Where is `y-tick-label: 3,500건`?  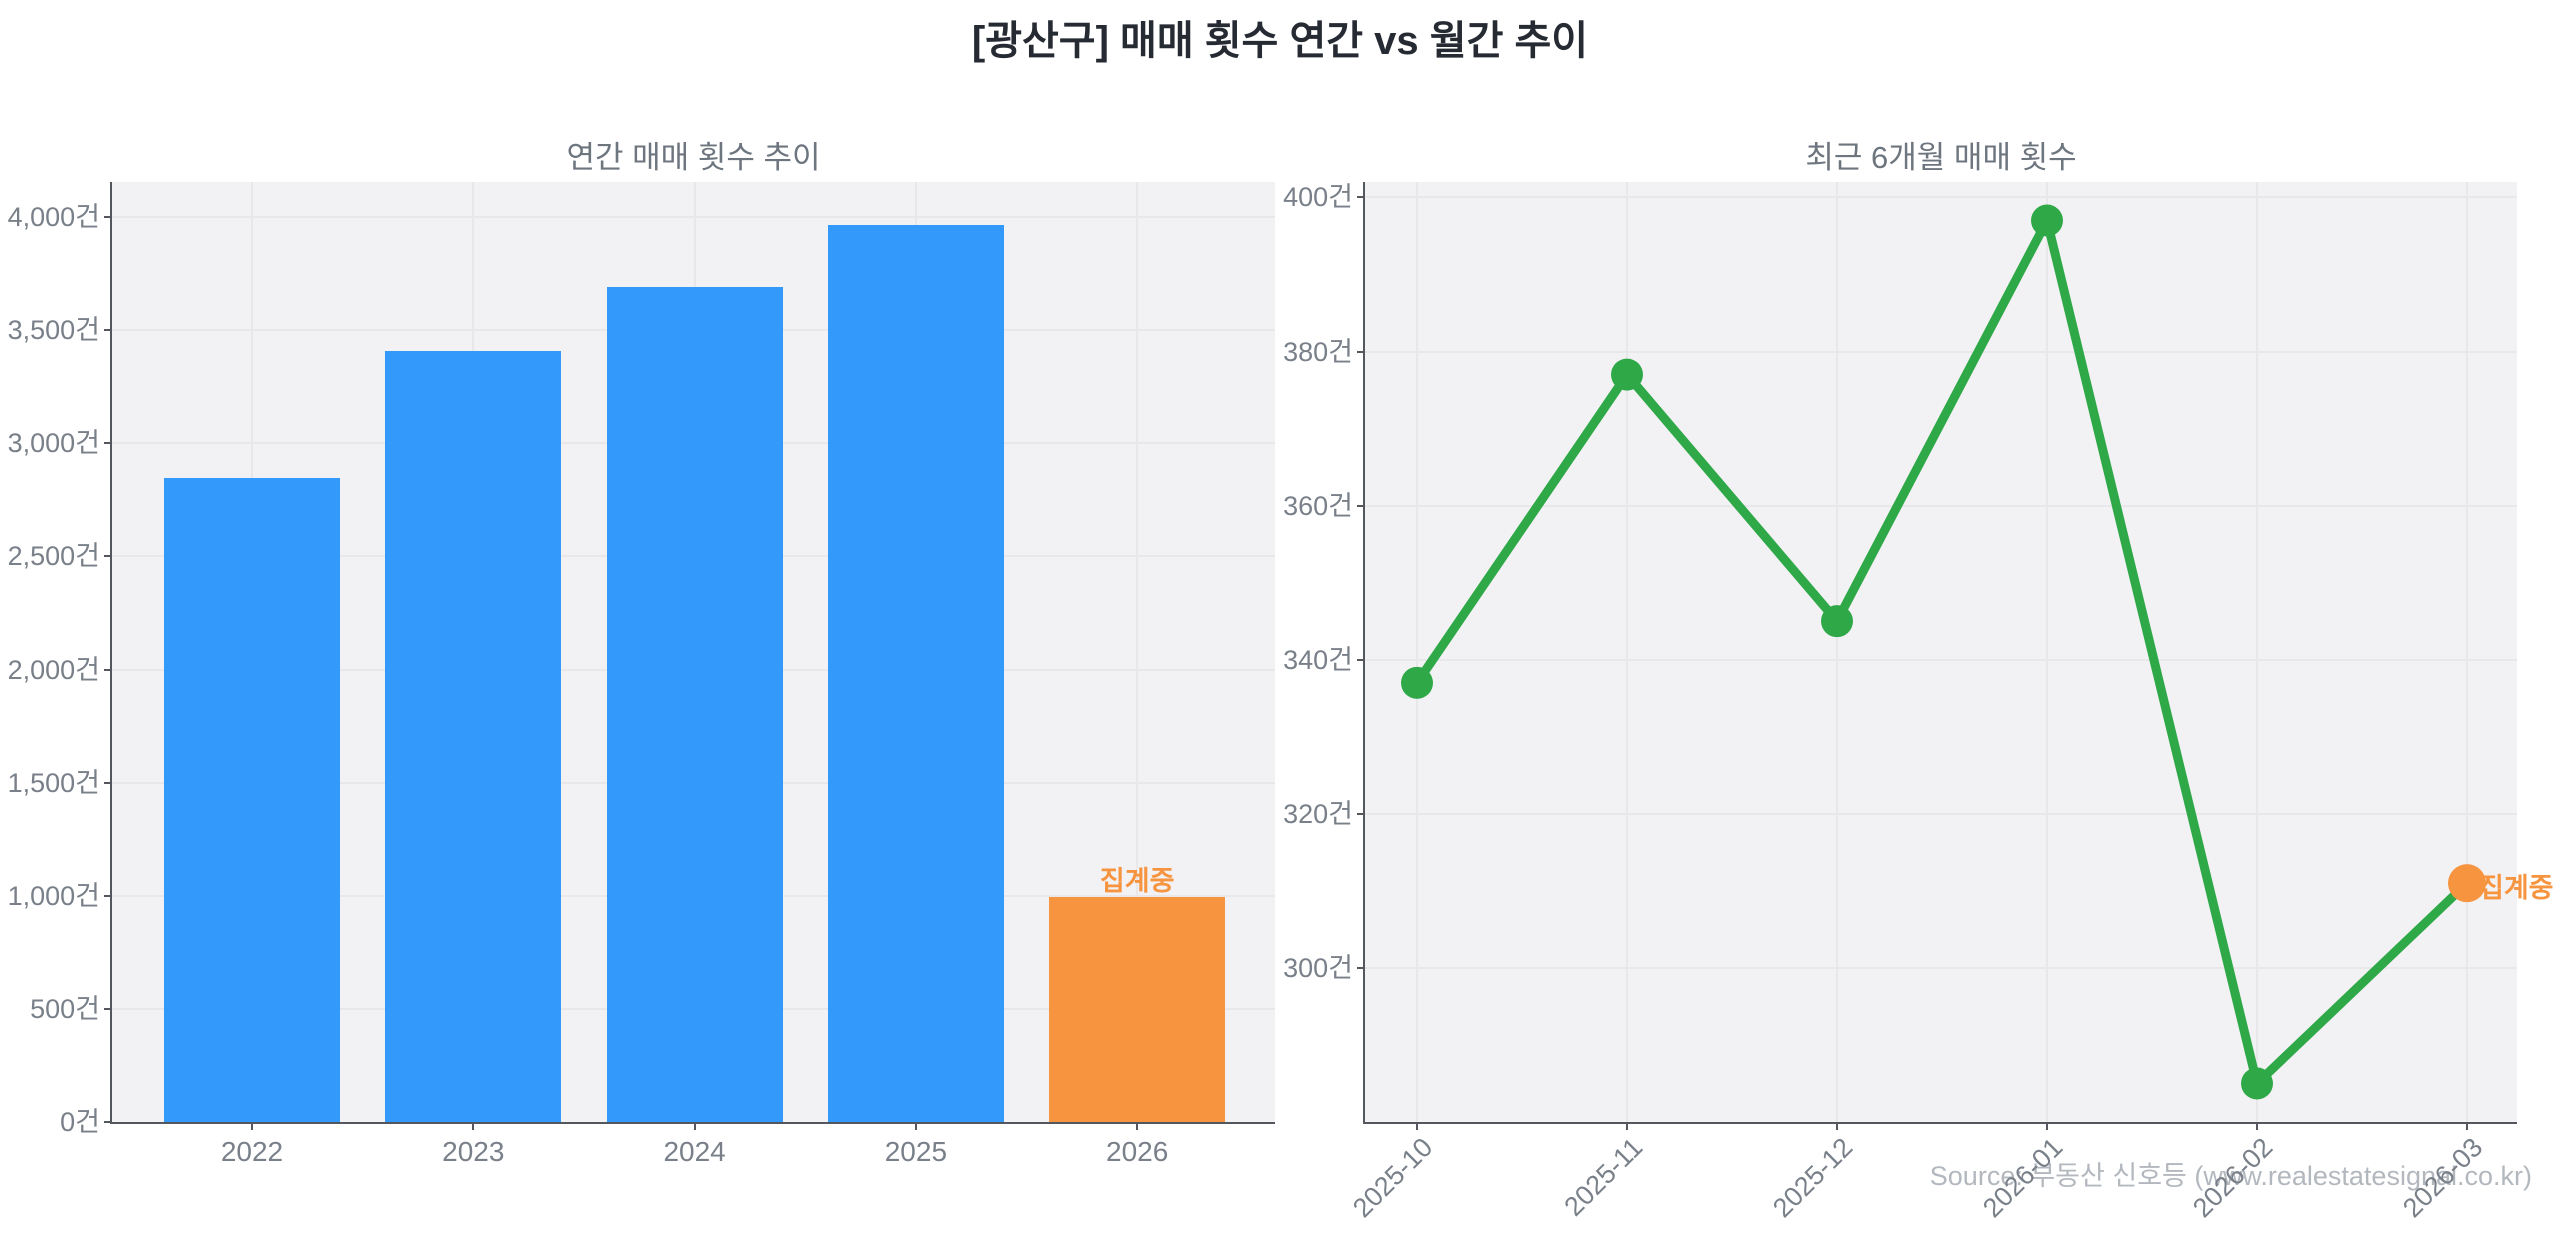
y-tick-label: 3,500건 is located at coordinates (53, 330).